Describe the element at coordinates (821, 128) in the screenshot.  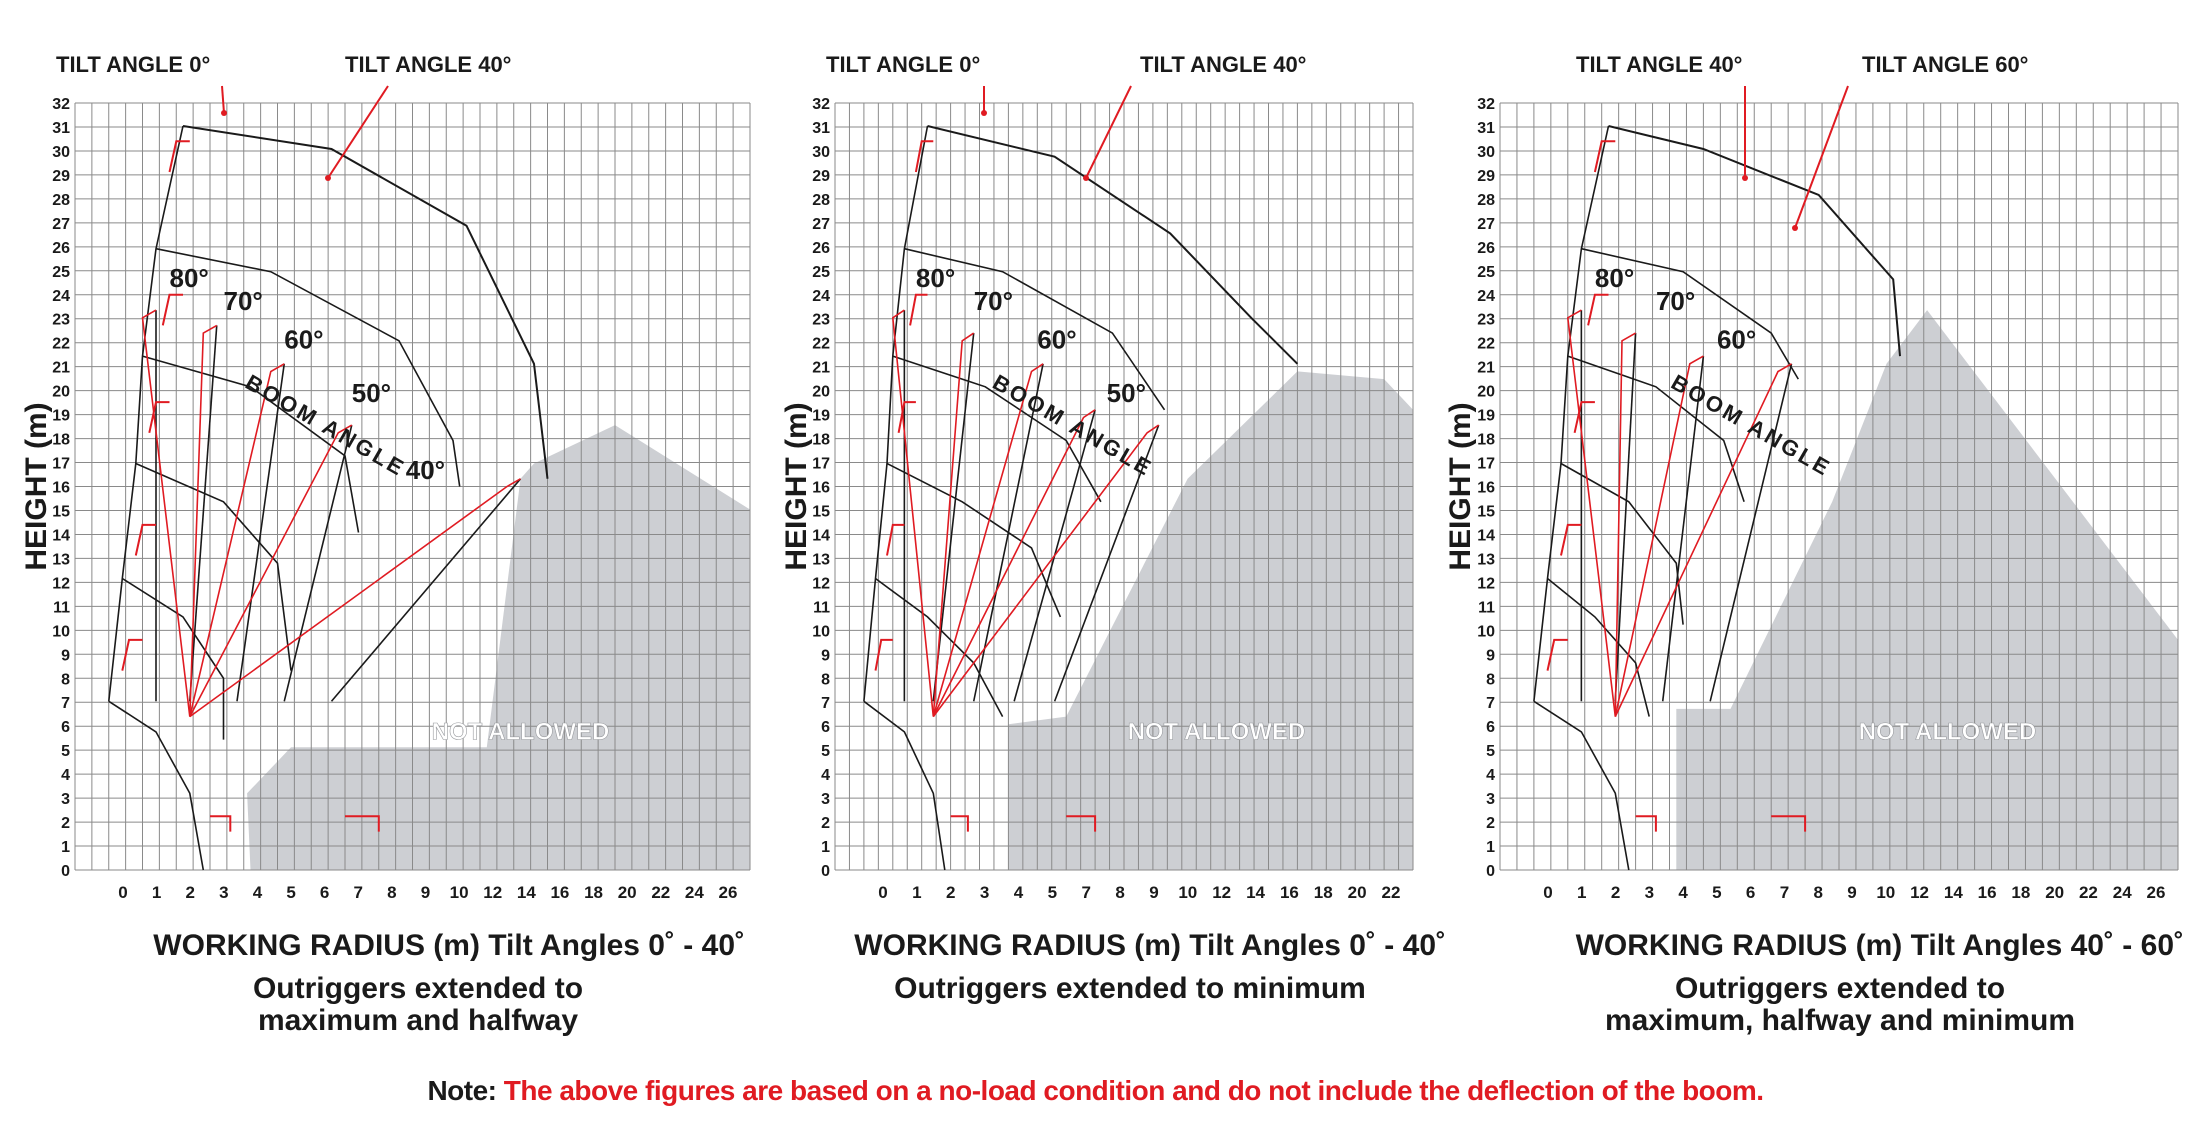
I see `y-tick-label: 31` at that location.